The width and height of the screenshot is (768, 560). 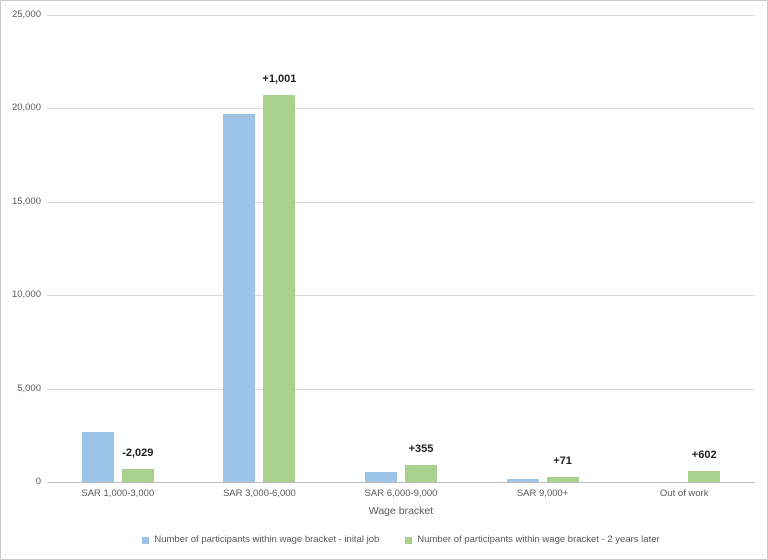 I want to click on y-axis-tick-label: 25,000, so click(x=26, y=14).